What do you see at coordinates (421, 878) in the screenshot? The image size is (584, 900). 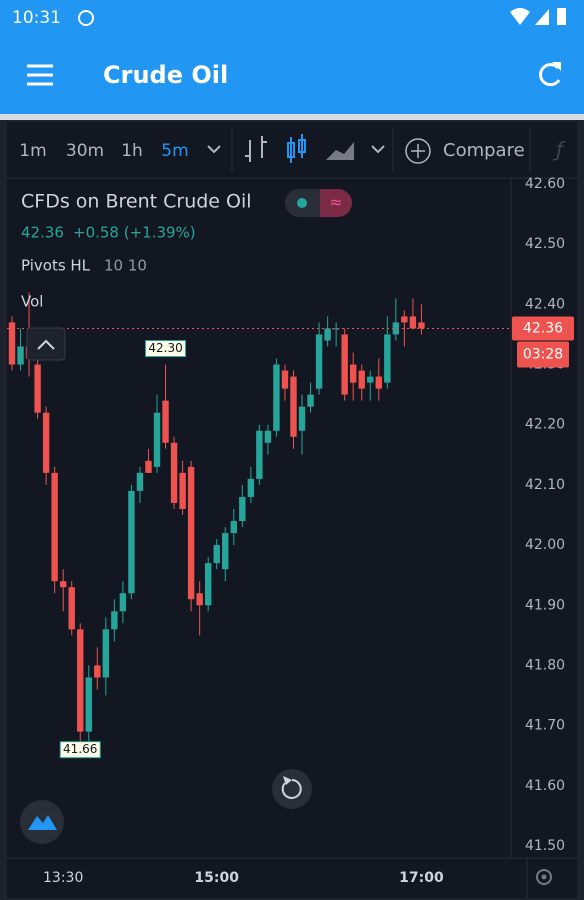 I see `x-tick-label: 17:00` at bounding box center [421, 878].